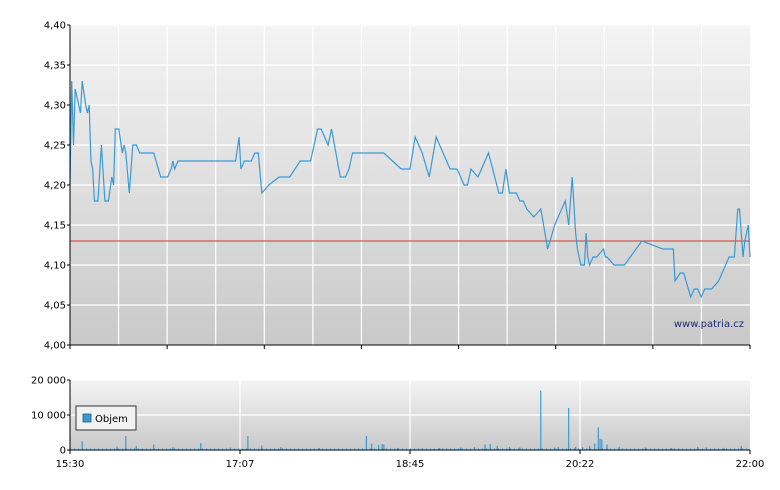 This screenshot has height=490, width=780. I want to click on x-tick-label: 22:00, so click(750, 464).